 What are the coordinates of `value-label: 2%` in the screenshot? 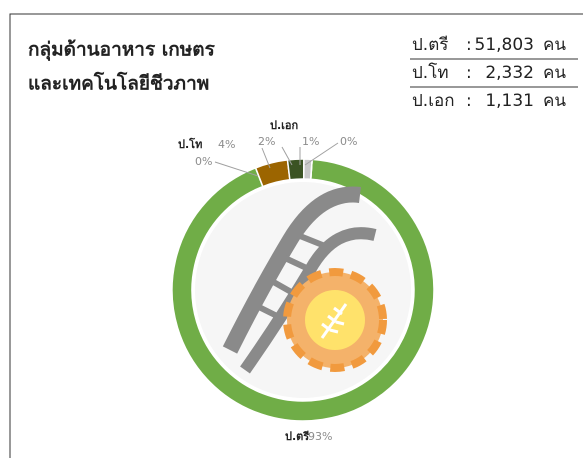 It's located at (266, 141).